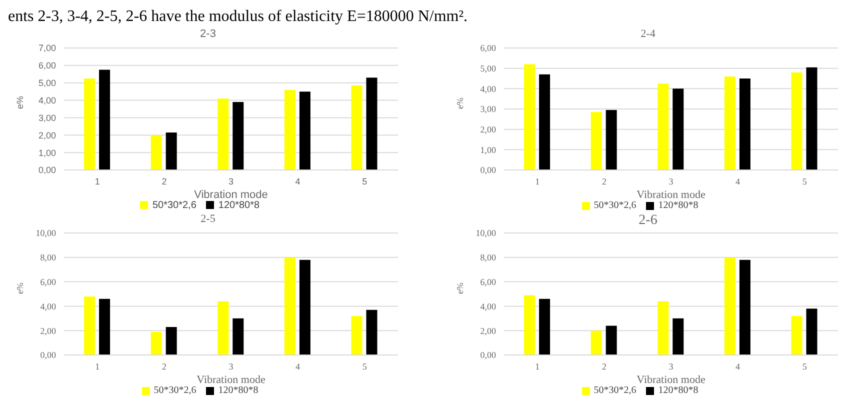 The width and height of the screenshot is (847, 411). Describe the element at coordinates (486, 233) in the screenshot. I see `y-tick-label: 10,00` at that location.